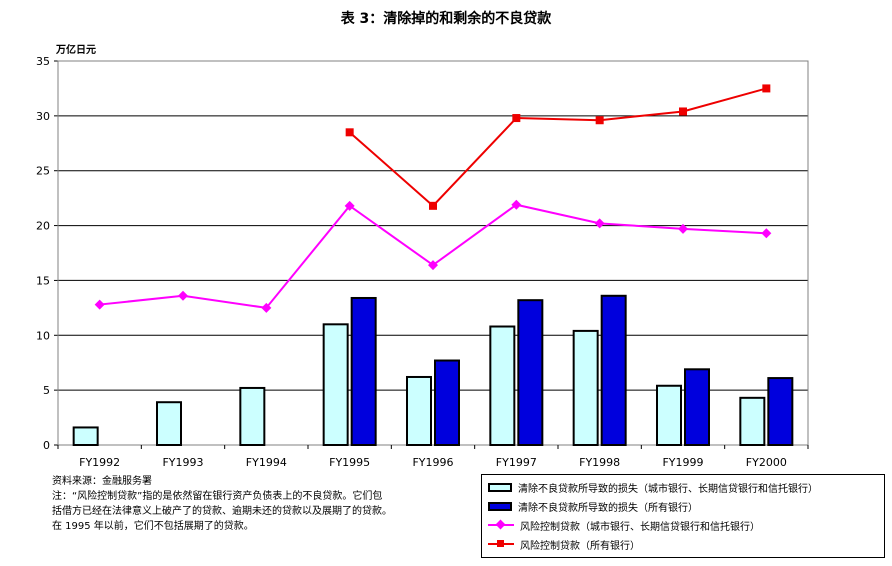  Describe the element at coordinates (668, 489) in the screenshot. I see `legend-label: 清除不良贷款所导致的损失（城市银行、长期信贷银行和信托银行）` at that location.